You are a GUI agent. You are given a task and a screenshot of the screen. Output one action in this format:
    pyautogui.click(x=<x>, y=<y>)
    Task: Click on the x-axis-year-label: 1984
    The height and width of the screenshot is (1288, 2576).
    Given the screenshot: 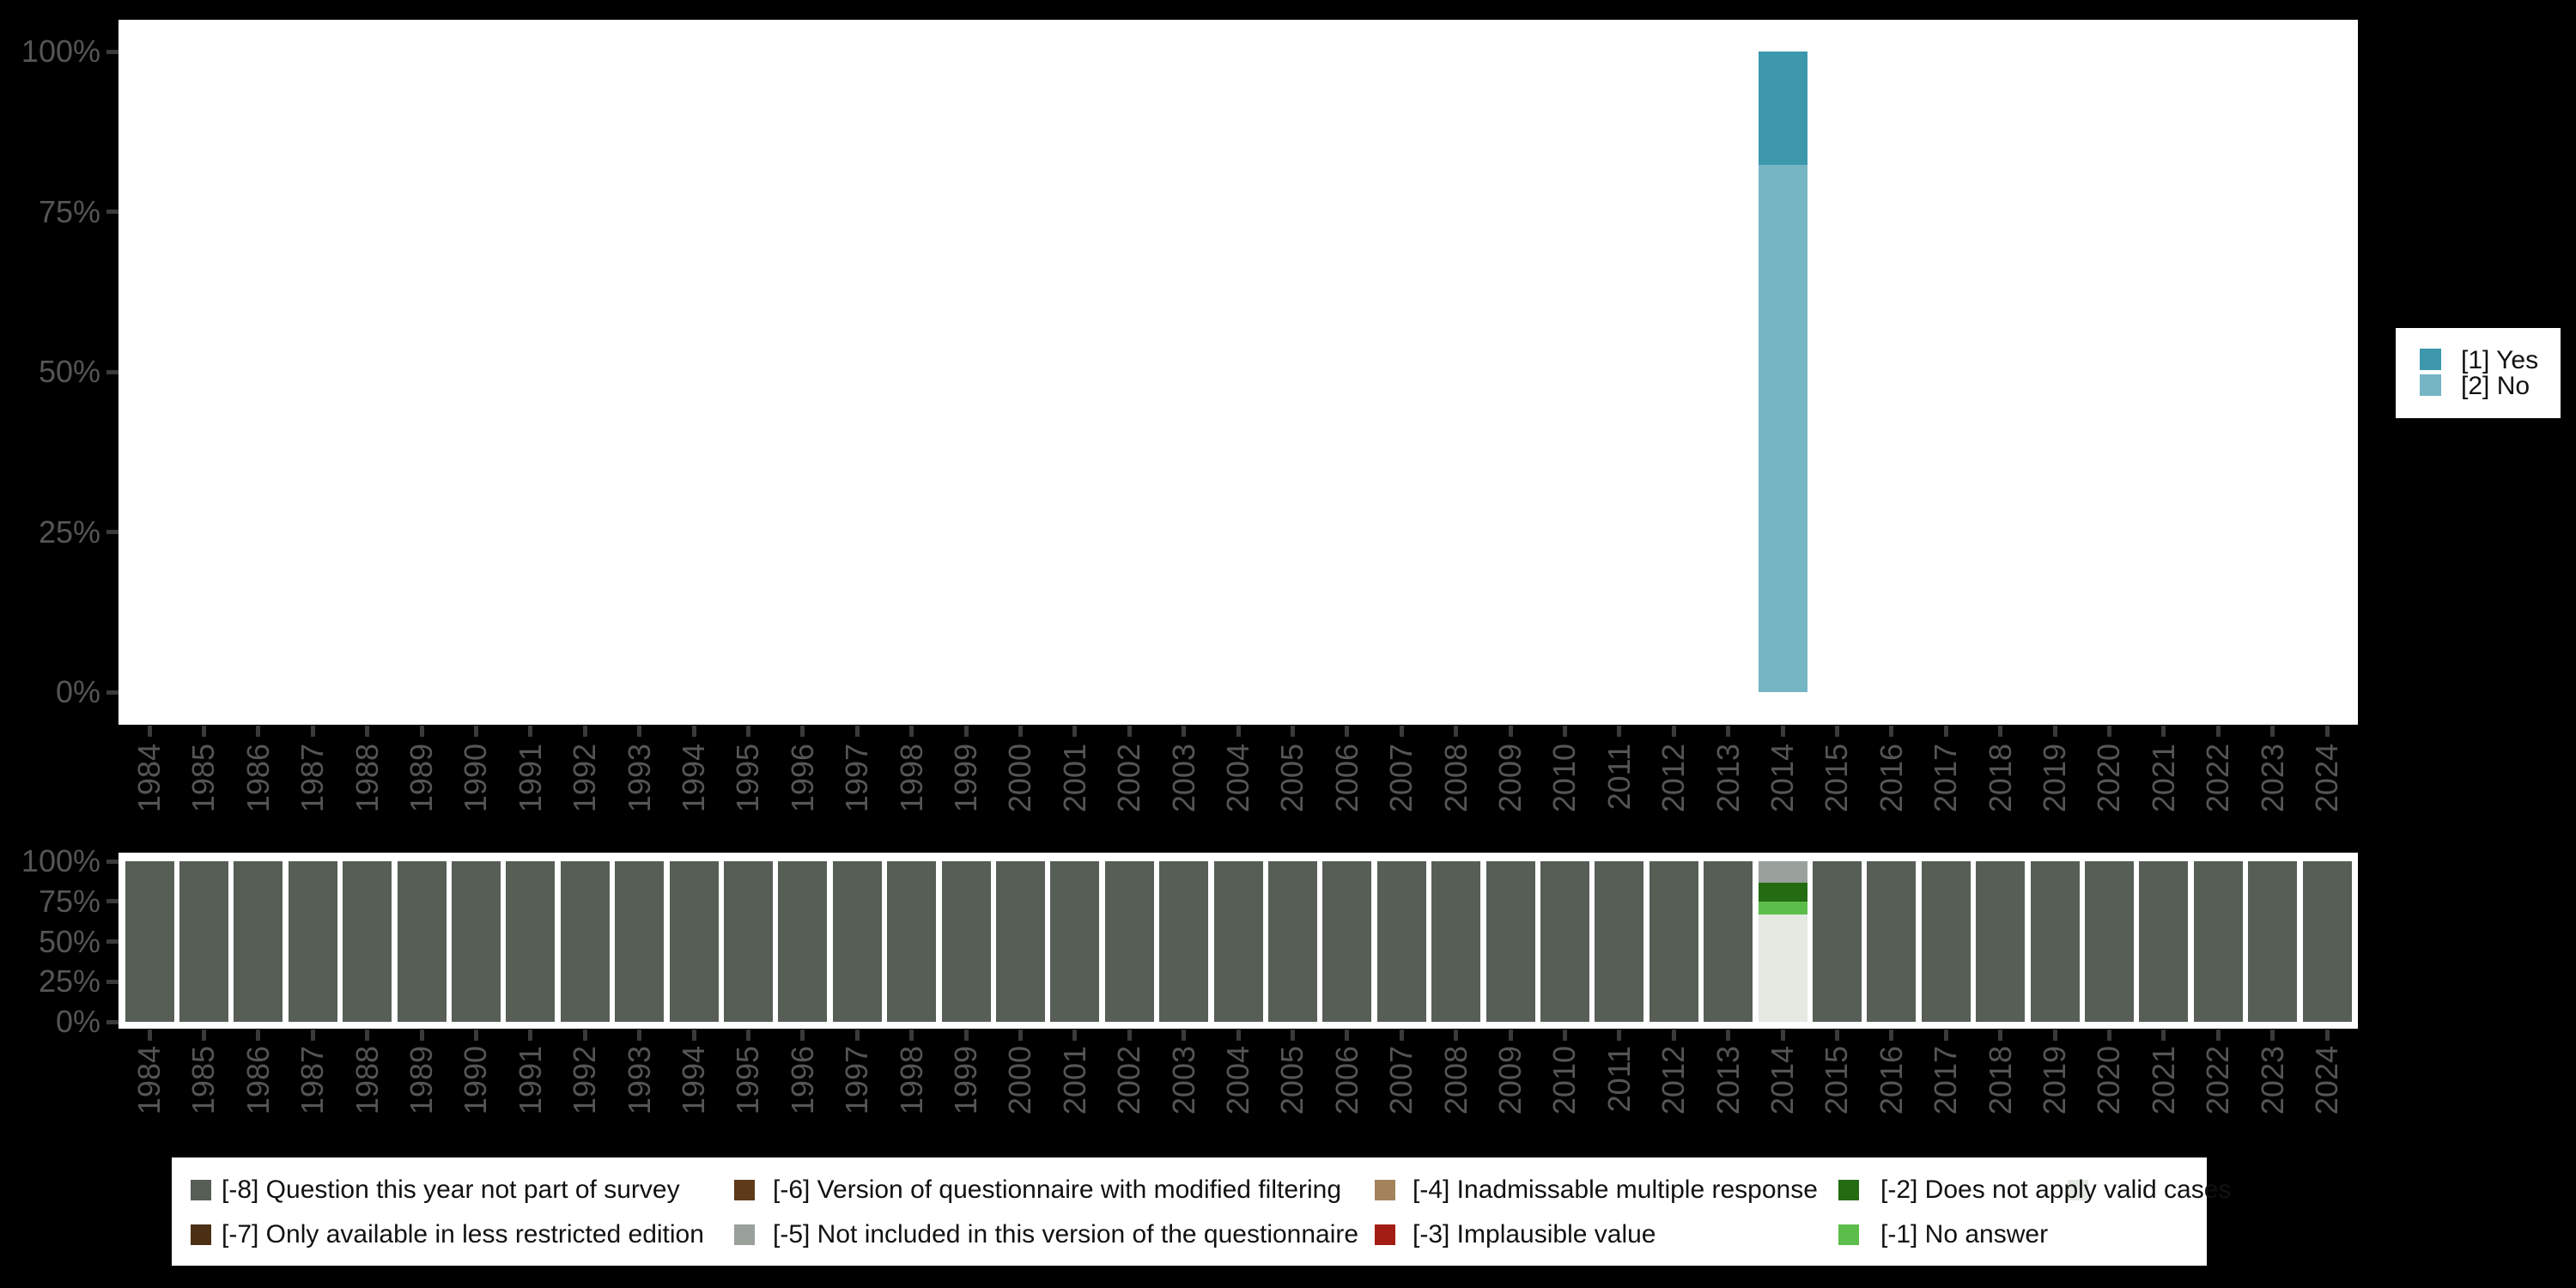 What is the action you would take?
    pyautogui.click(x=149, y=779)
    